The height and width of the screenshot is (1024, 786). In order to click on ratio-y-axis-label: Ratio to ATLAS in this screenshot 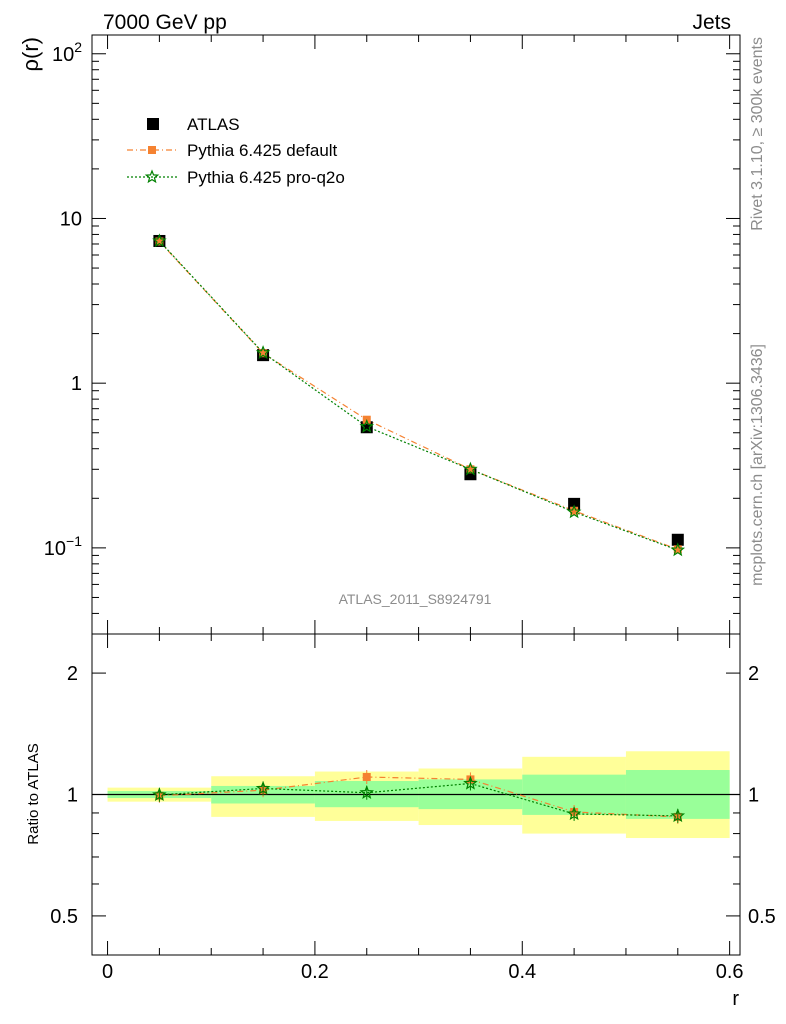, I will do `click(33, 793)`.